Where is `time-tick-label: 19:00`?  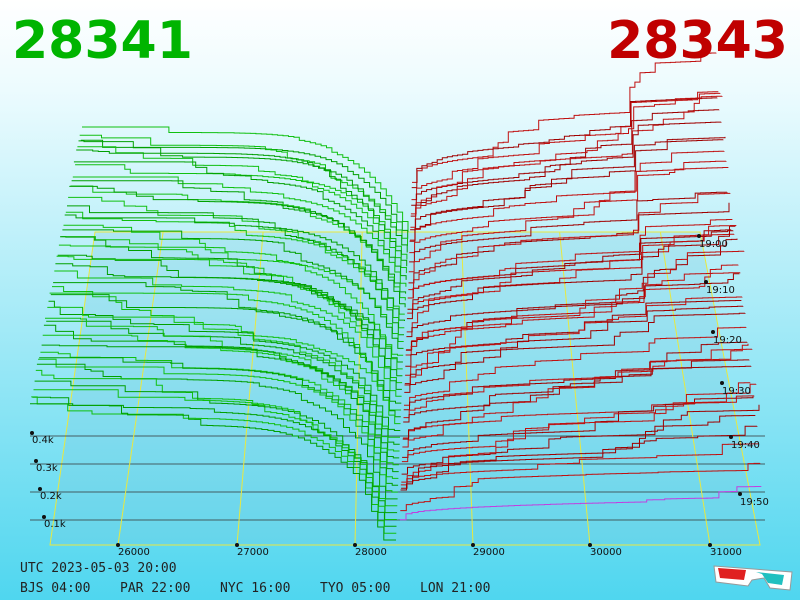 time-tick-label: 19:00 is located at coordinates (713, 244).